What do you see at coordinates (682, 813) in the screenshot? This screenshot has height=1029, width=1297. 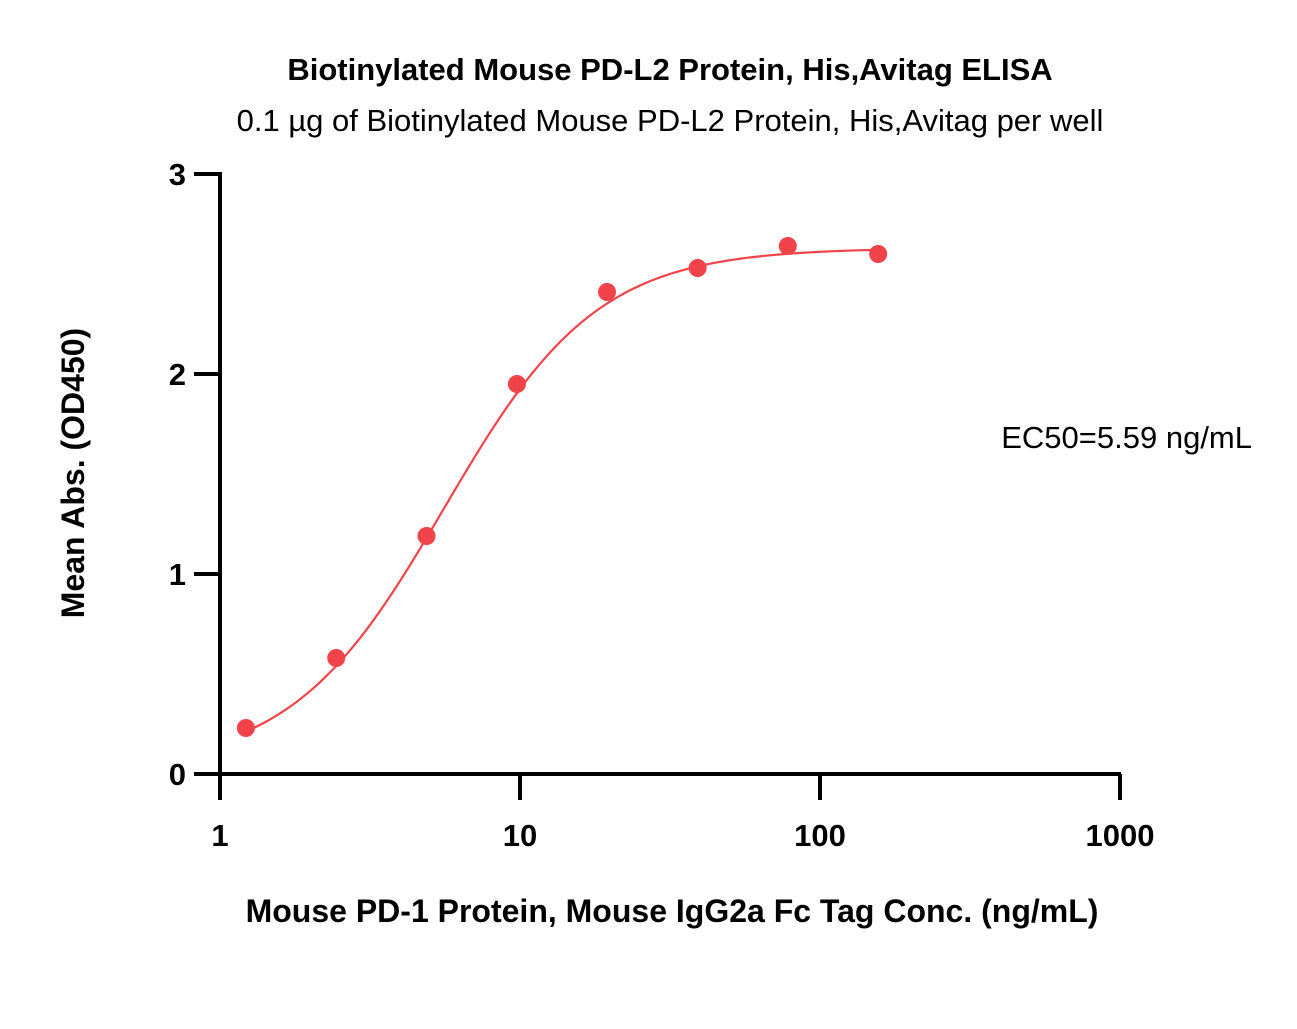 I see `x-axis-ticks: 1 10 100 1000` at bounding box center [682, 813].